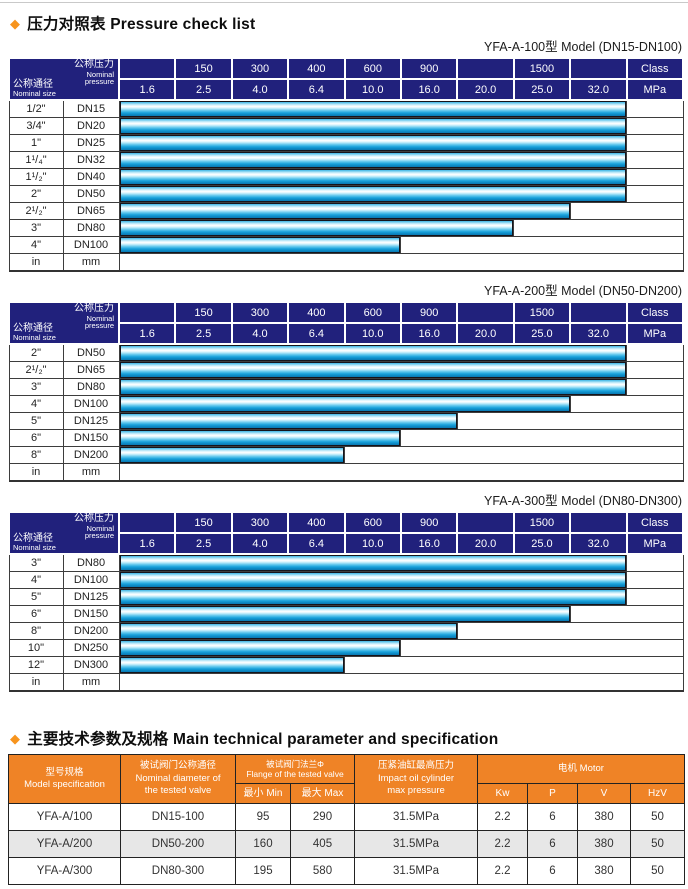 The width and height of the screenshot is (688, 889). I want to click on spec-diameter-cell: DN50-200, so click(178, 844).